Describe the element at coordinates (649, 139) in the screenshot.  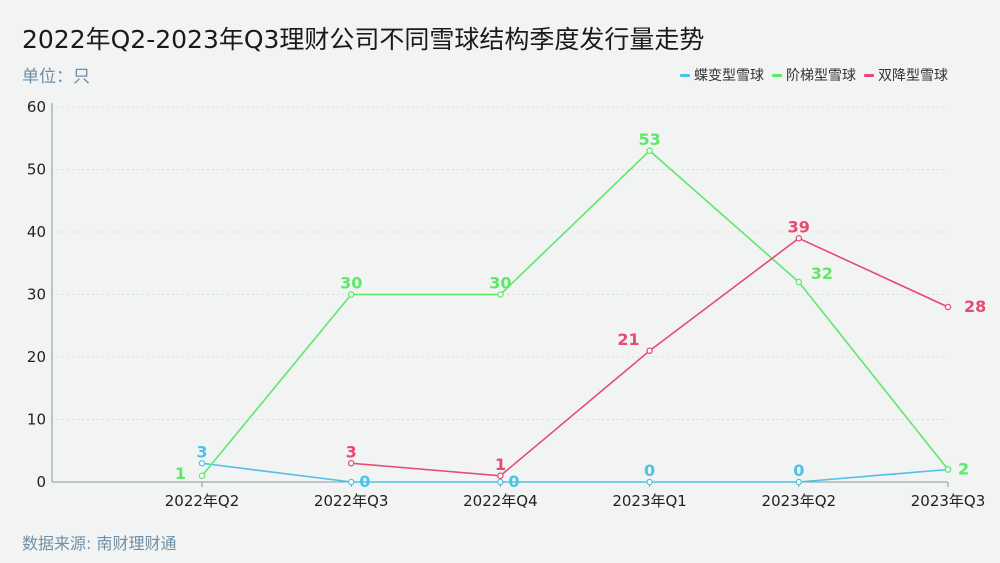
I see `data-label: 53` at that location.